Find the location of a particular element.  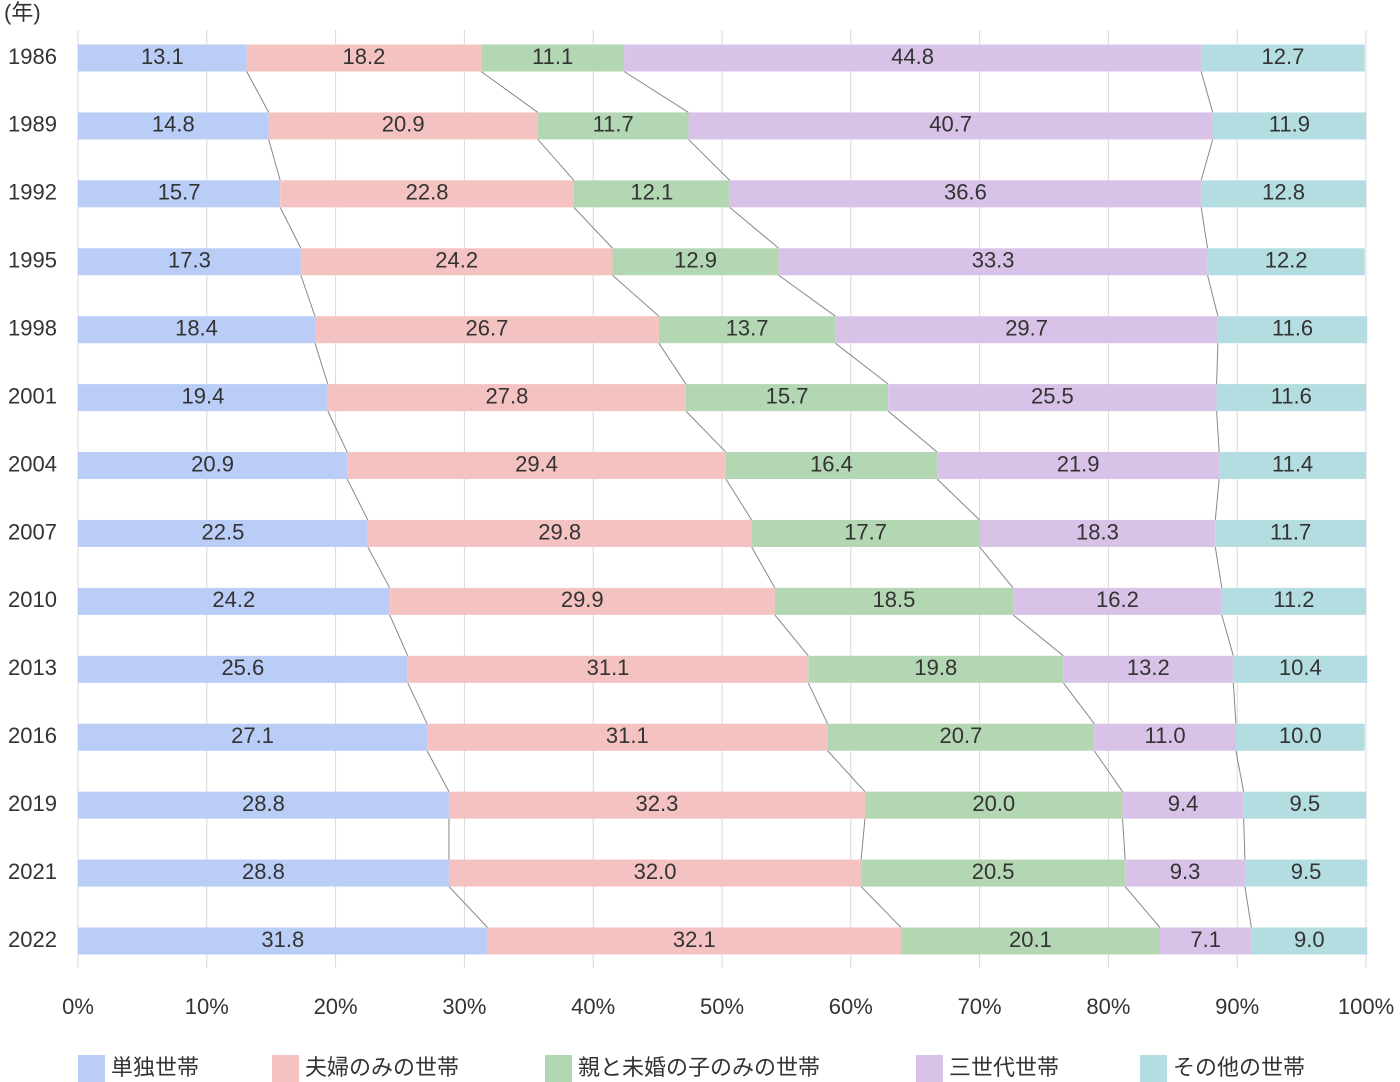

y-tick-label: 2019 is located at coordinates (32, 803).